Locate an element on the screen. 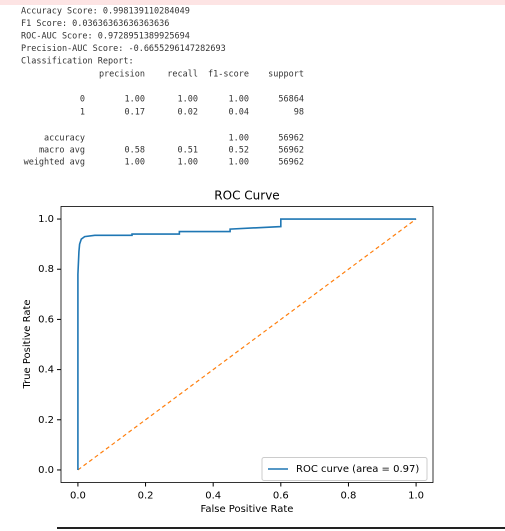 This screenshot has width=505, height=531. report-cell: 56864 is located at coordinates (291, 100).